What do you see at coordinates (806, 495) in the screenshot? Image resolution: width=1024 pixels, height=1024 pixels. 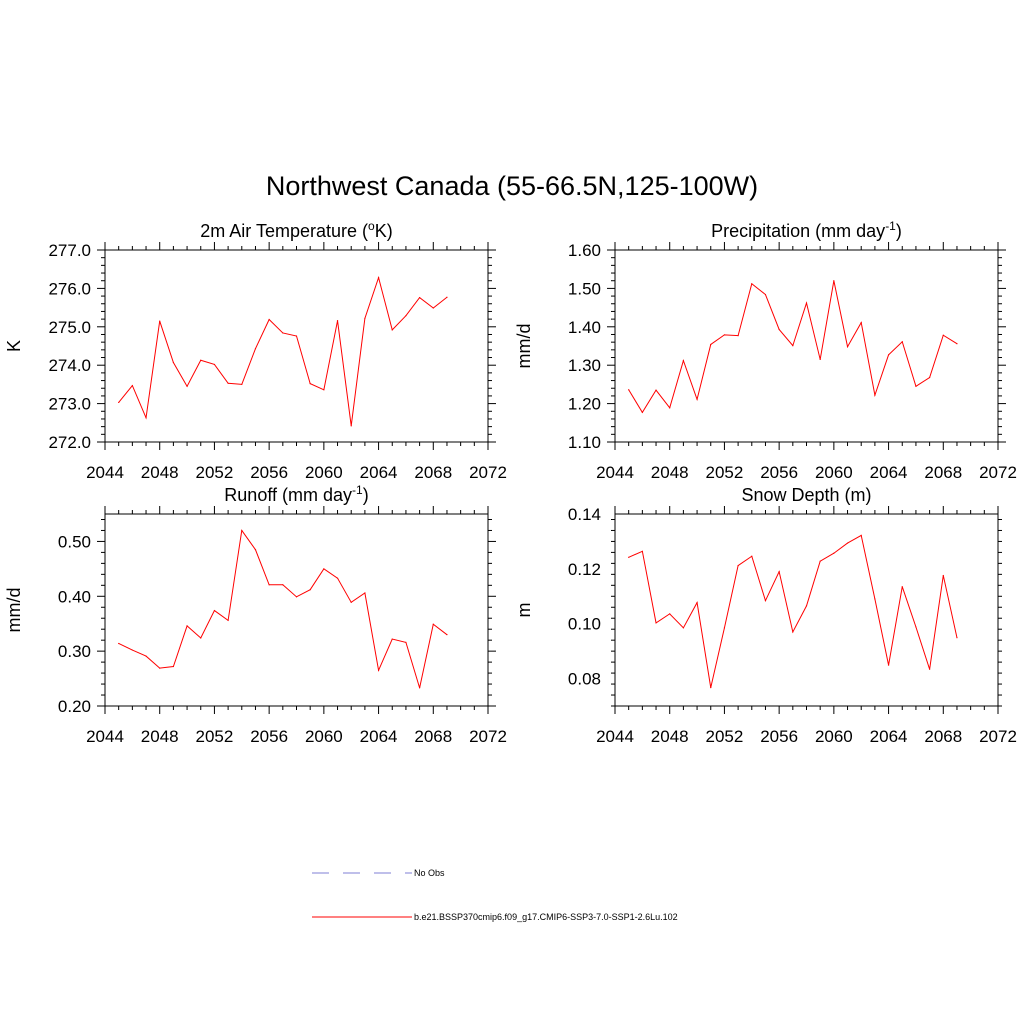 I see `snow-depth-title-text: Snow Depth (m)` at bounding box center [806, 495].